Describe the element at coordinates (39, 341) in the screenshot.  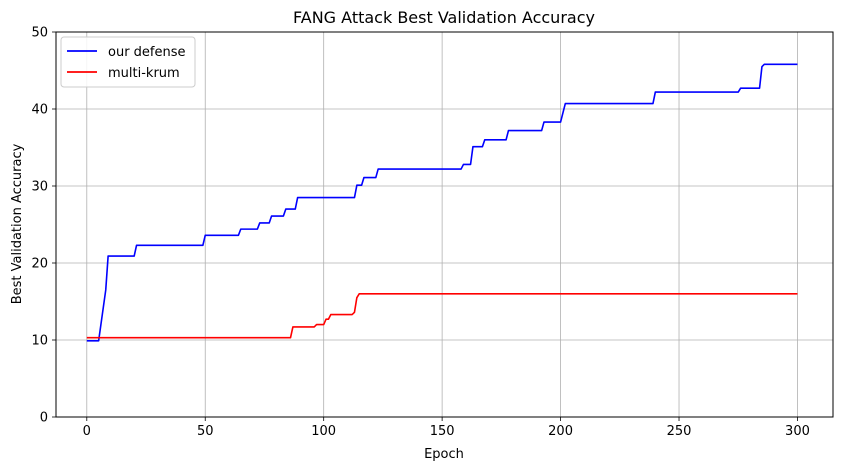
I see `y-tick-label: 10` at that location.